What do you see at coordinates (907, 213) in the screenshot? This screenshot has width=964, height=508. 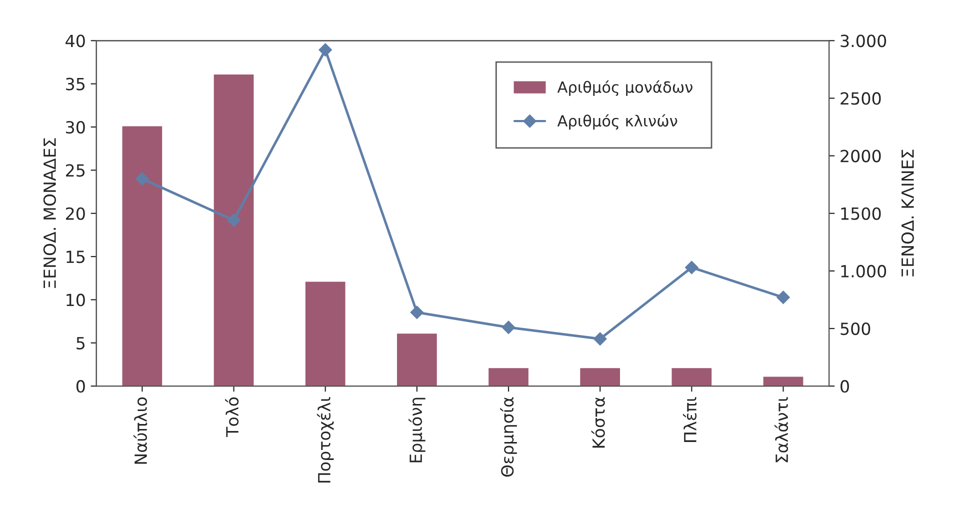 I see `y2-axis-title: ΞΕΝΟΔ. ΚΛΙΝΕΣ` at bounding box center [907, 213].